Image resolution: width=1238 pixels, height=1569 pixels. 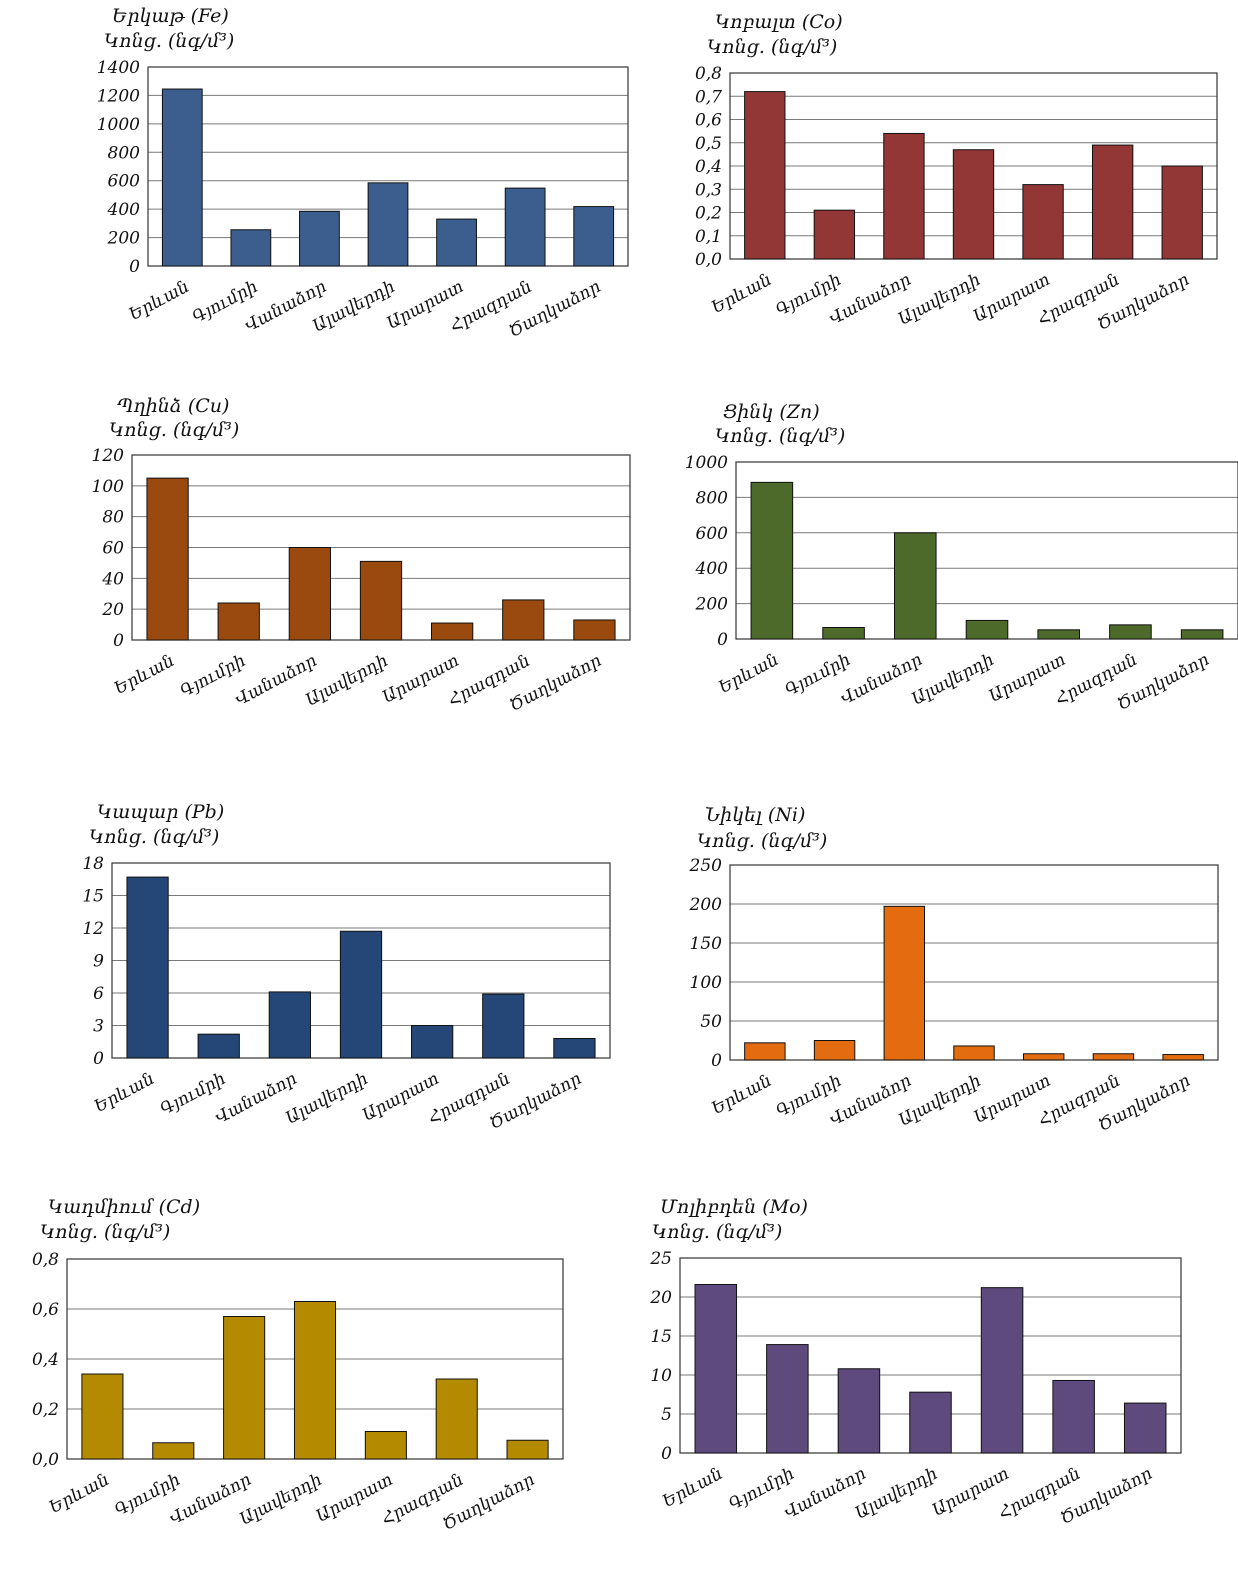 I want to click on y-tick-label: 80, so click(x=113, y=518).